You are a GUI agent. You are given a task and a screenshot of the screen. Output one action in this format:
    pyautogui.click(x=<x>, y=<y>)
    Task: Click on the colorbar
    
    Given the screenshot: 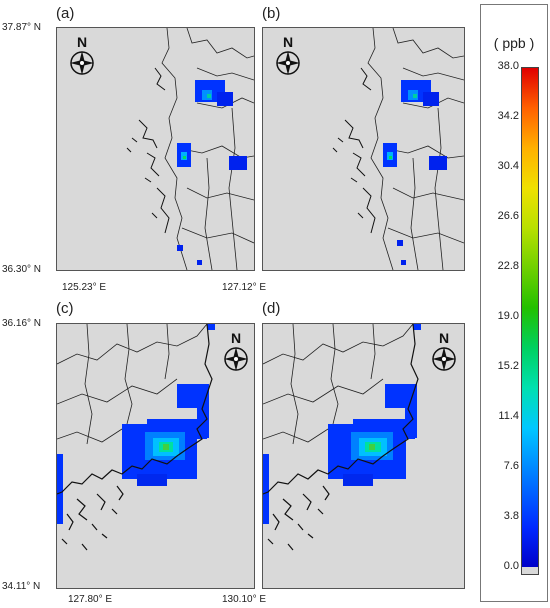 What is the action you would take?
    pyautogui.click(x=530, y=318)
    